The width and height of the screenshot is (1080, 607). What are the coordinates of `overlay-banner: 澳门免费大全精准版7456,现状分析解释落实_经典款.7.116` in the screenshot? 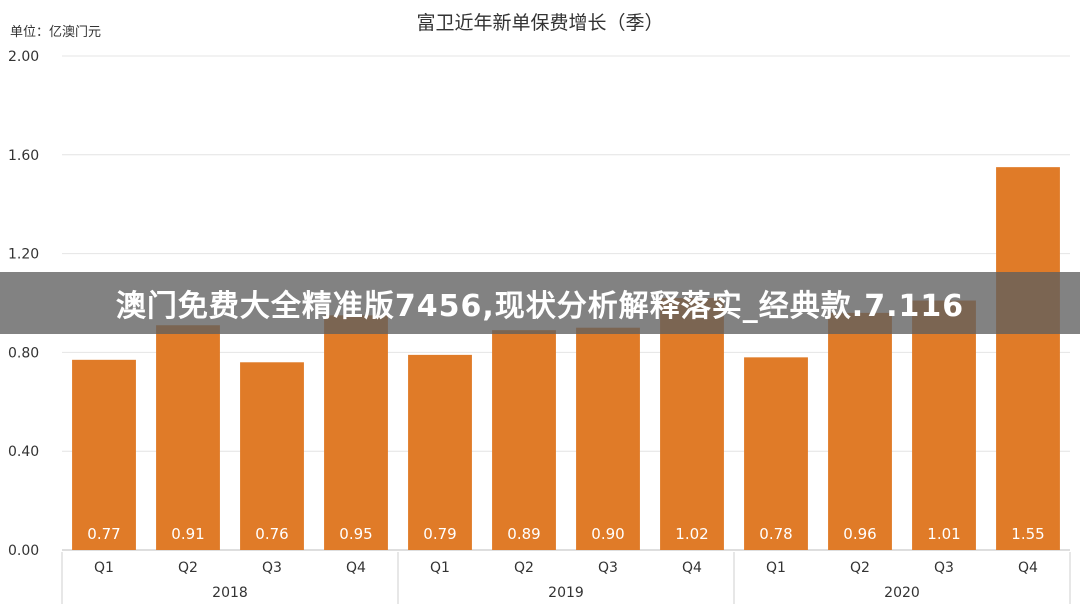 It's located at (540, 303).